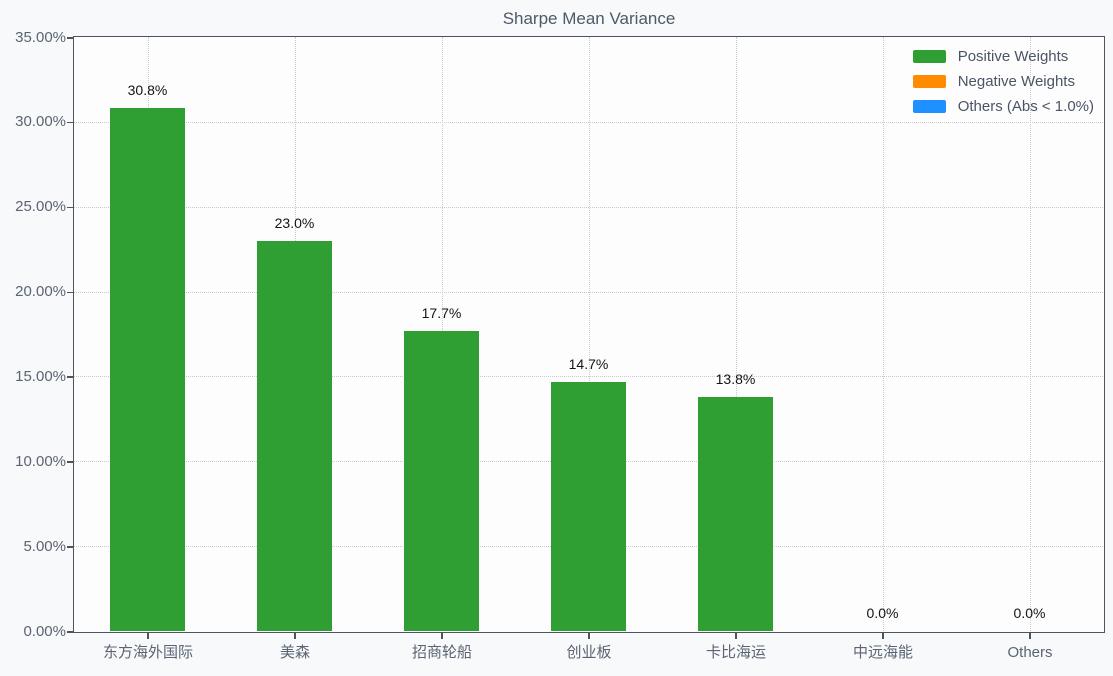  What do you see at coordinates (40, 292) in the screenshot?
I see `y-tick-label: 20.00%` at bounding box center [40, 292].